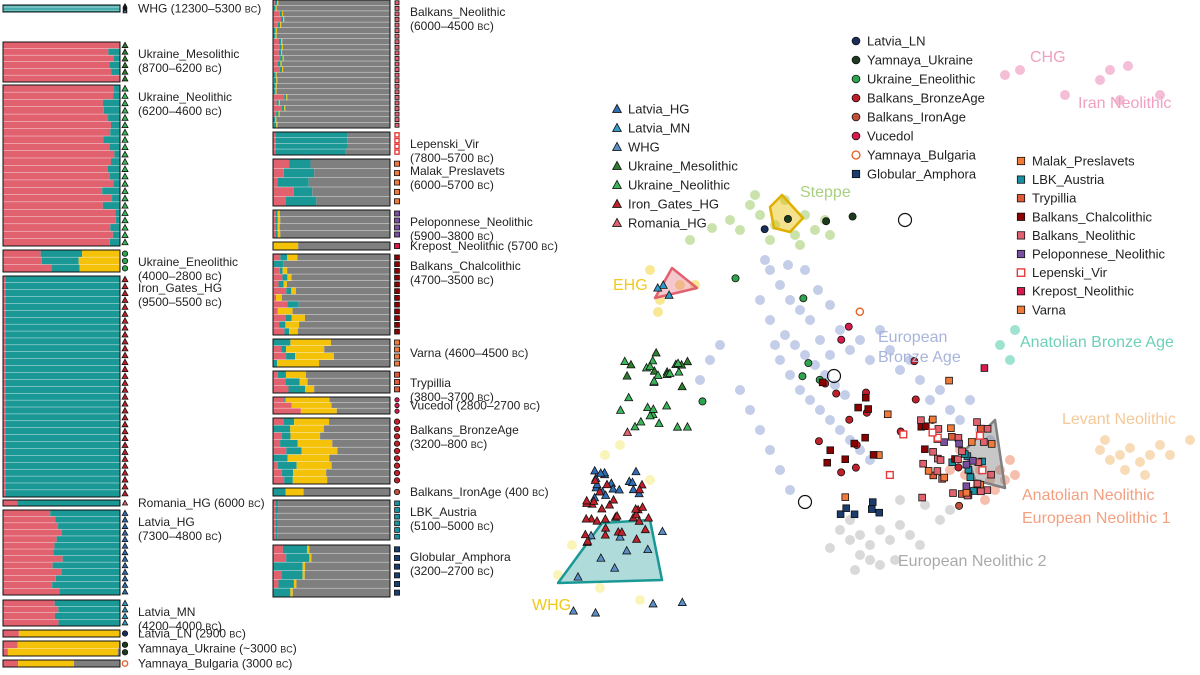 Image resolution: width=1200 pixels, height=675 pixels. I want to click on legend-label-latvia-mn: Latvia_MN, so click(659, 128).